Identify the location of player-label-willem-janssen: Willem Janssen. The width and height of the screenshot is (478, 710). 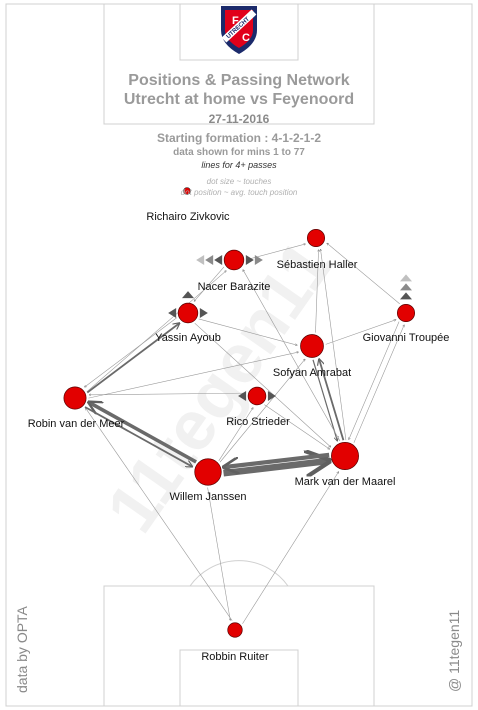
(207, 497).